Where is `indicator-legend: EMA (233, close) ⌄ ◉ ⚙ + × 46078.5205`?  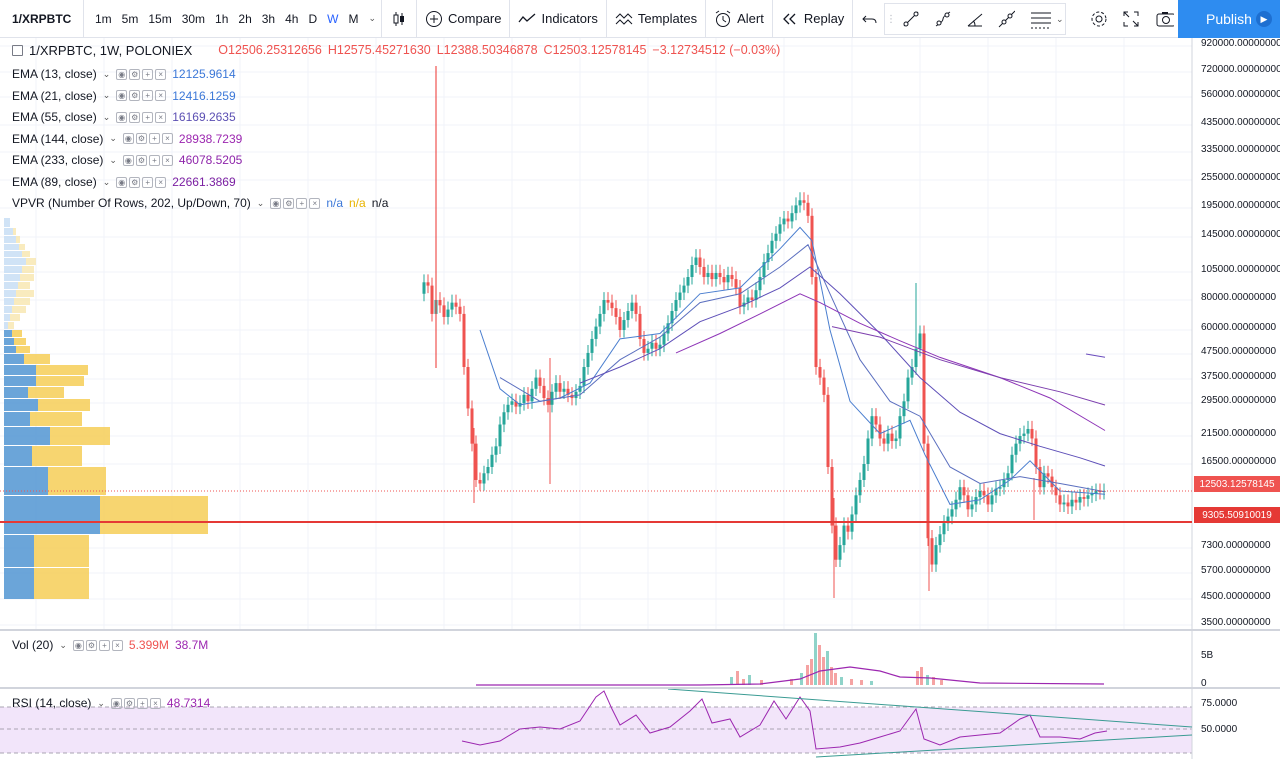 indicator-legend: EMA (233, close) ⌄ ◉ ⚙ + × 46078.5205 is located at coordinates (127, 160).